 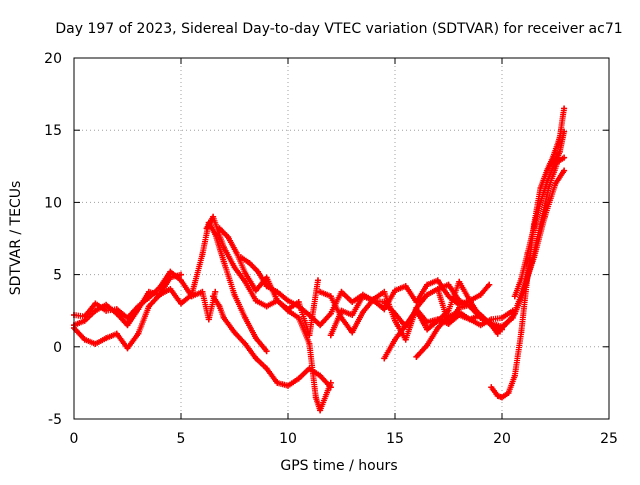 What do you see at coordinates (53, 203) in the screenshot?
I see `y-tick-label: 10` at bounding box center [53, 203].